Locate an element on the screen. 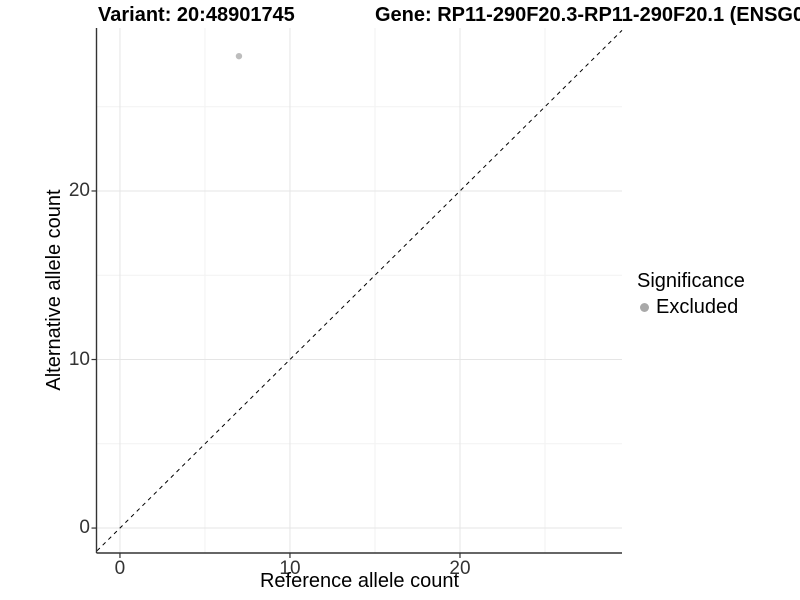 The height and width of the screenshot is (600, 800). data-point is located at coordinates (239, 56).